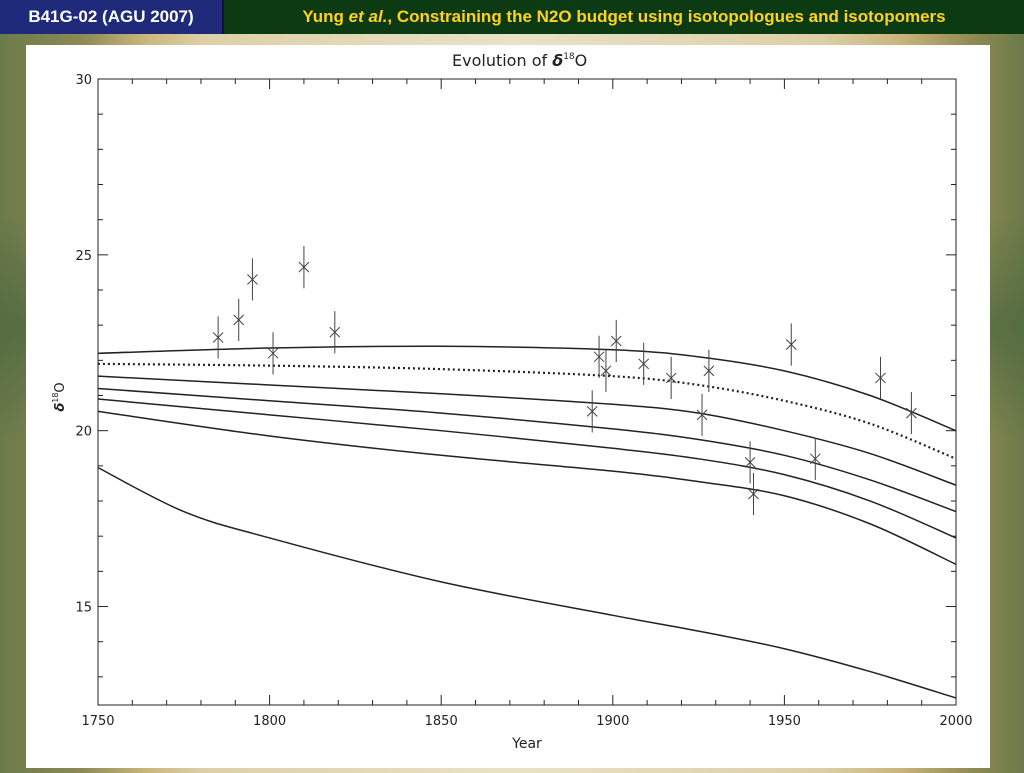 Image resolution: width=1024 pixels, height=773 pixels. I want to click on y-axis-label: δ18O, so click(59, 396).